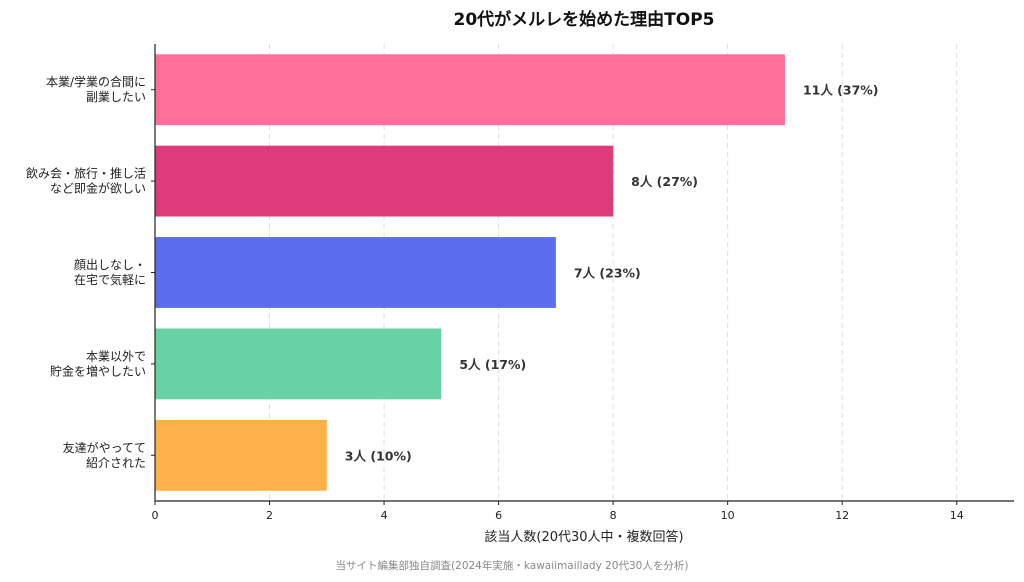 The image size is (1024, 582). What do you see at coordinates (116, 463) in the screenshot?
I see `category-label-line: 紹介された` at bounding box center [116, 463].